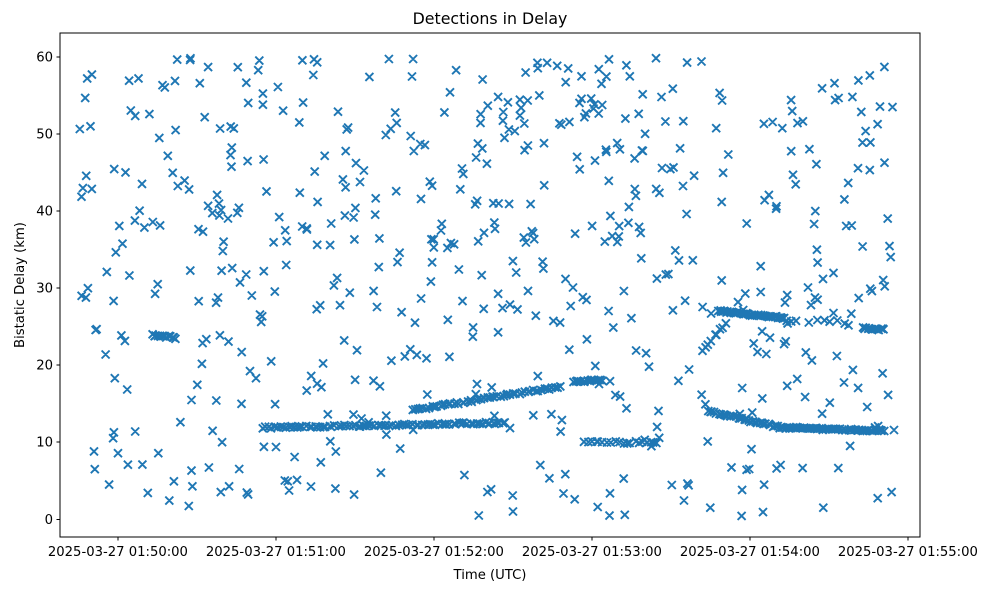  Describe the element at coordinates (44, 134) in the screenshot. I see `y-tick-label: 50` at that location.